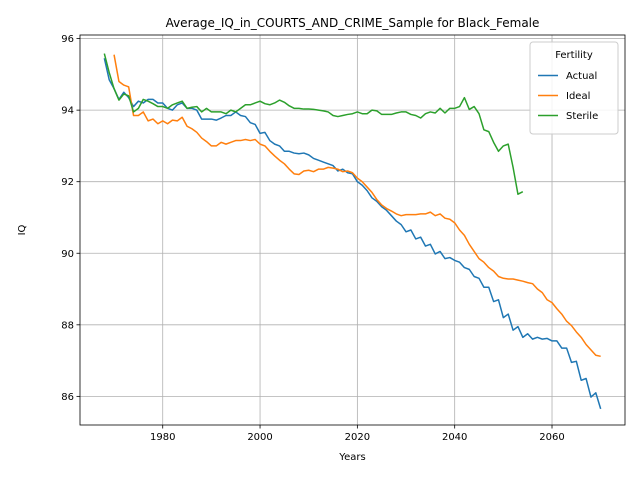 The image size is (640, 480). Describe the element at coordinates (67, 254) in the screenshot. I see `y-tick-label: 90` at that location.